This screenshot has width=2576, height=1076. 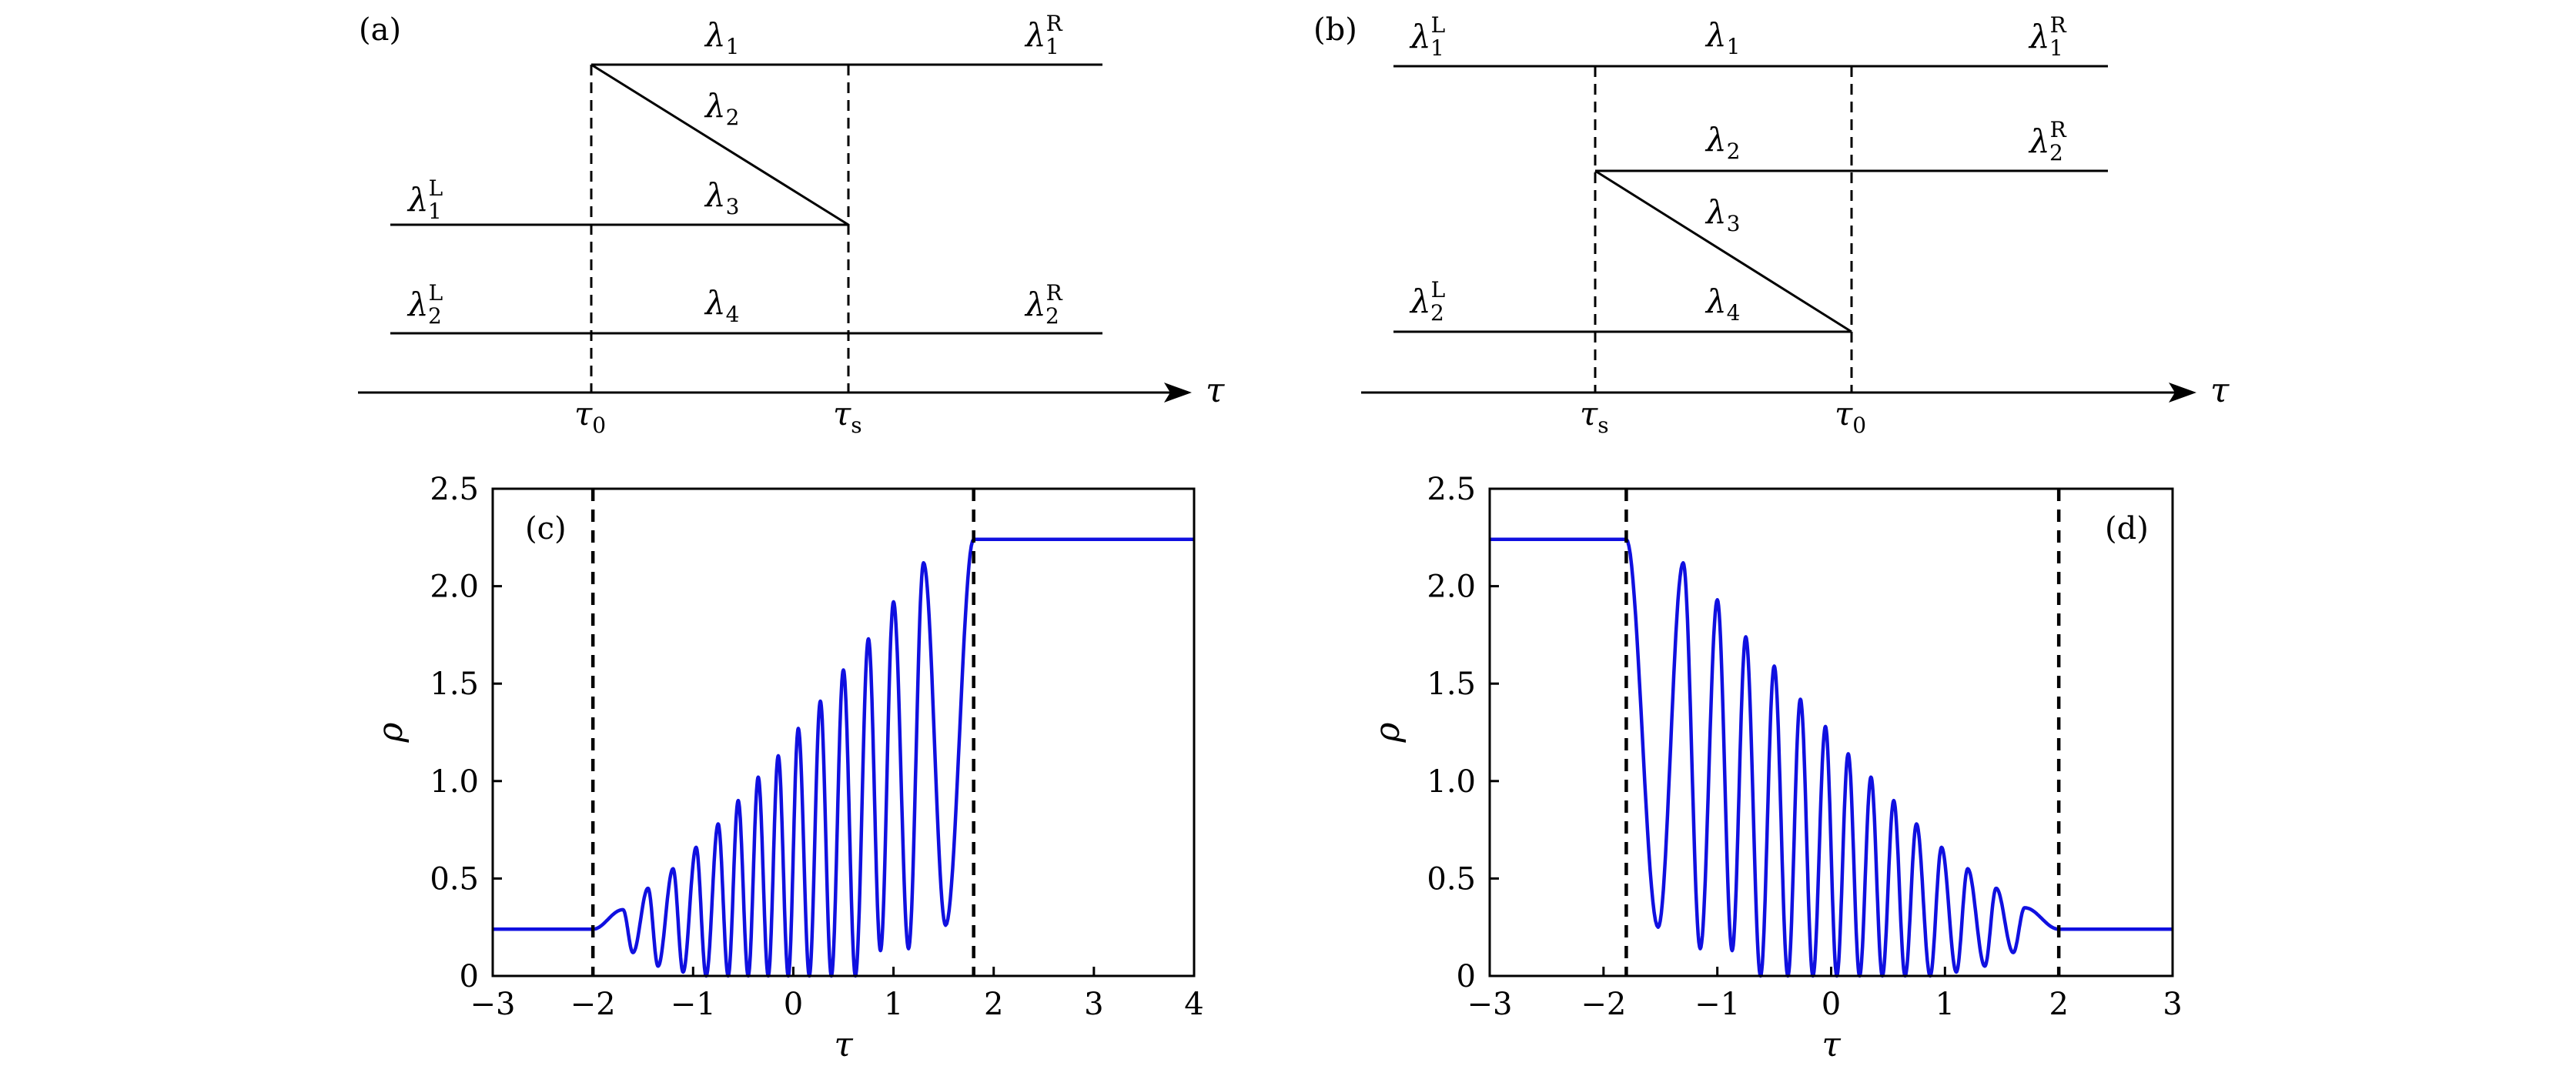 What do you see at coordinates (1723, 215) in the screenshot?
I see `panel-b-level-3-label: λ3` at bounding box center [1723, 215].